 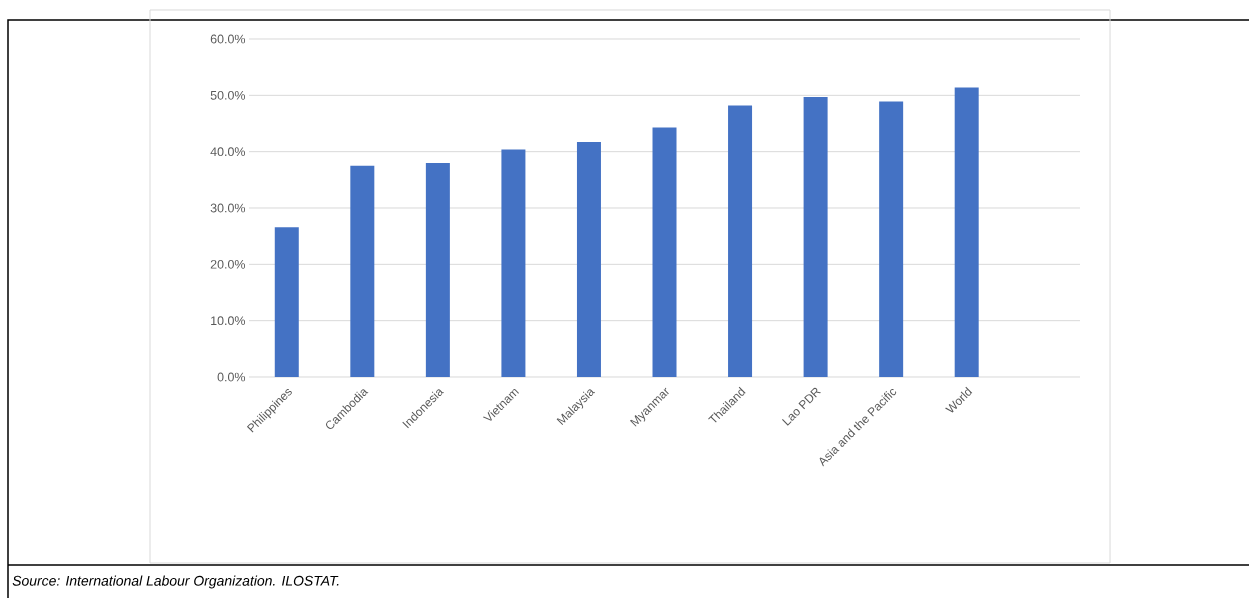 I want to click on y-tick-label: 20.0%, so click(x=228, y=264).